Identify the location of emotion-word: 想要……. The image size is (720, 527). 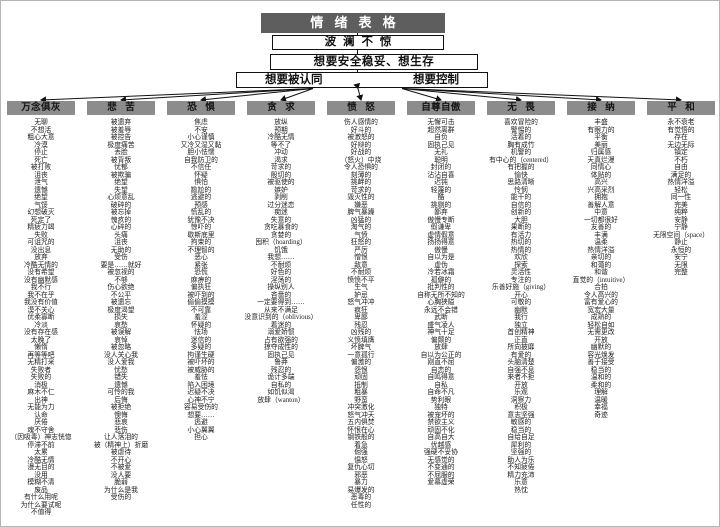
(201, 415).